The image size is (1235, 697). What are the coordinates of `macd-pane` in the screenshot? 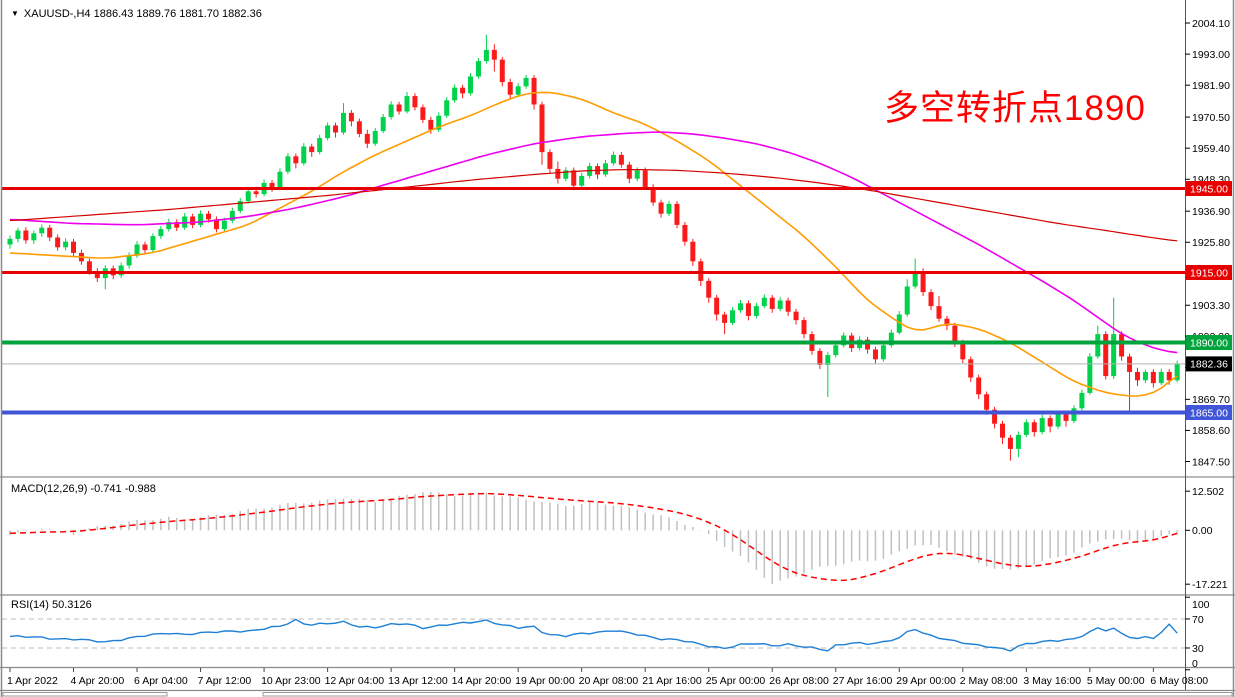 It's located at (593, 538).